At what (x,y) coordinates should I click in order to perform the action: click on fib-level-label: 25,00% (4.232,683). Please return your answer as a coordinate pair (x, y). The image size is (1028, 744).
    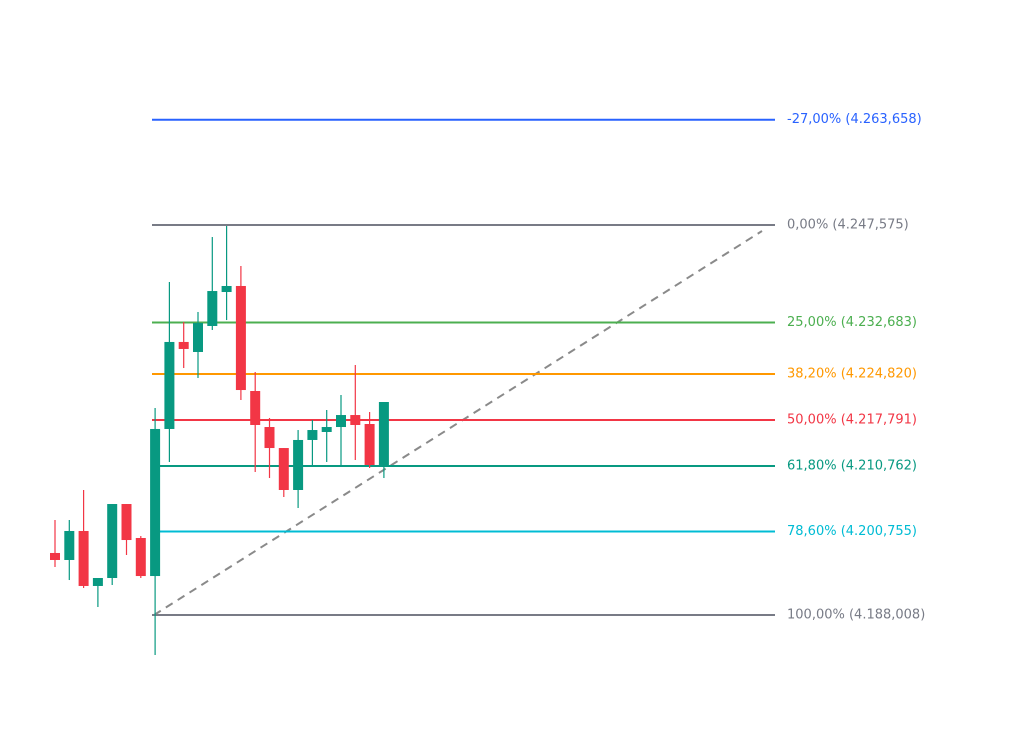
    Looking at the image, I should click on (852, 322).